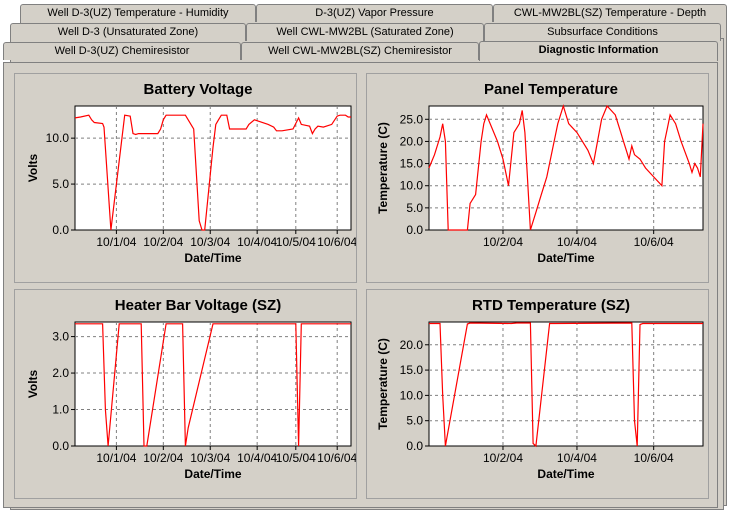  I want to click on y-tick-label: 1.0, so click(60, 410).